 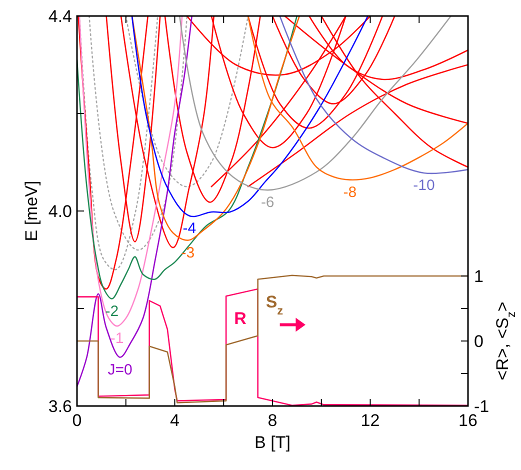 What do you see at coordinates (424, 185) in the screenshot?
I see `series-label: -10` at bounding box center [424, 185].